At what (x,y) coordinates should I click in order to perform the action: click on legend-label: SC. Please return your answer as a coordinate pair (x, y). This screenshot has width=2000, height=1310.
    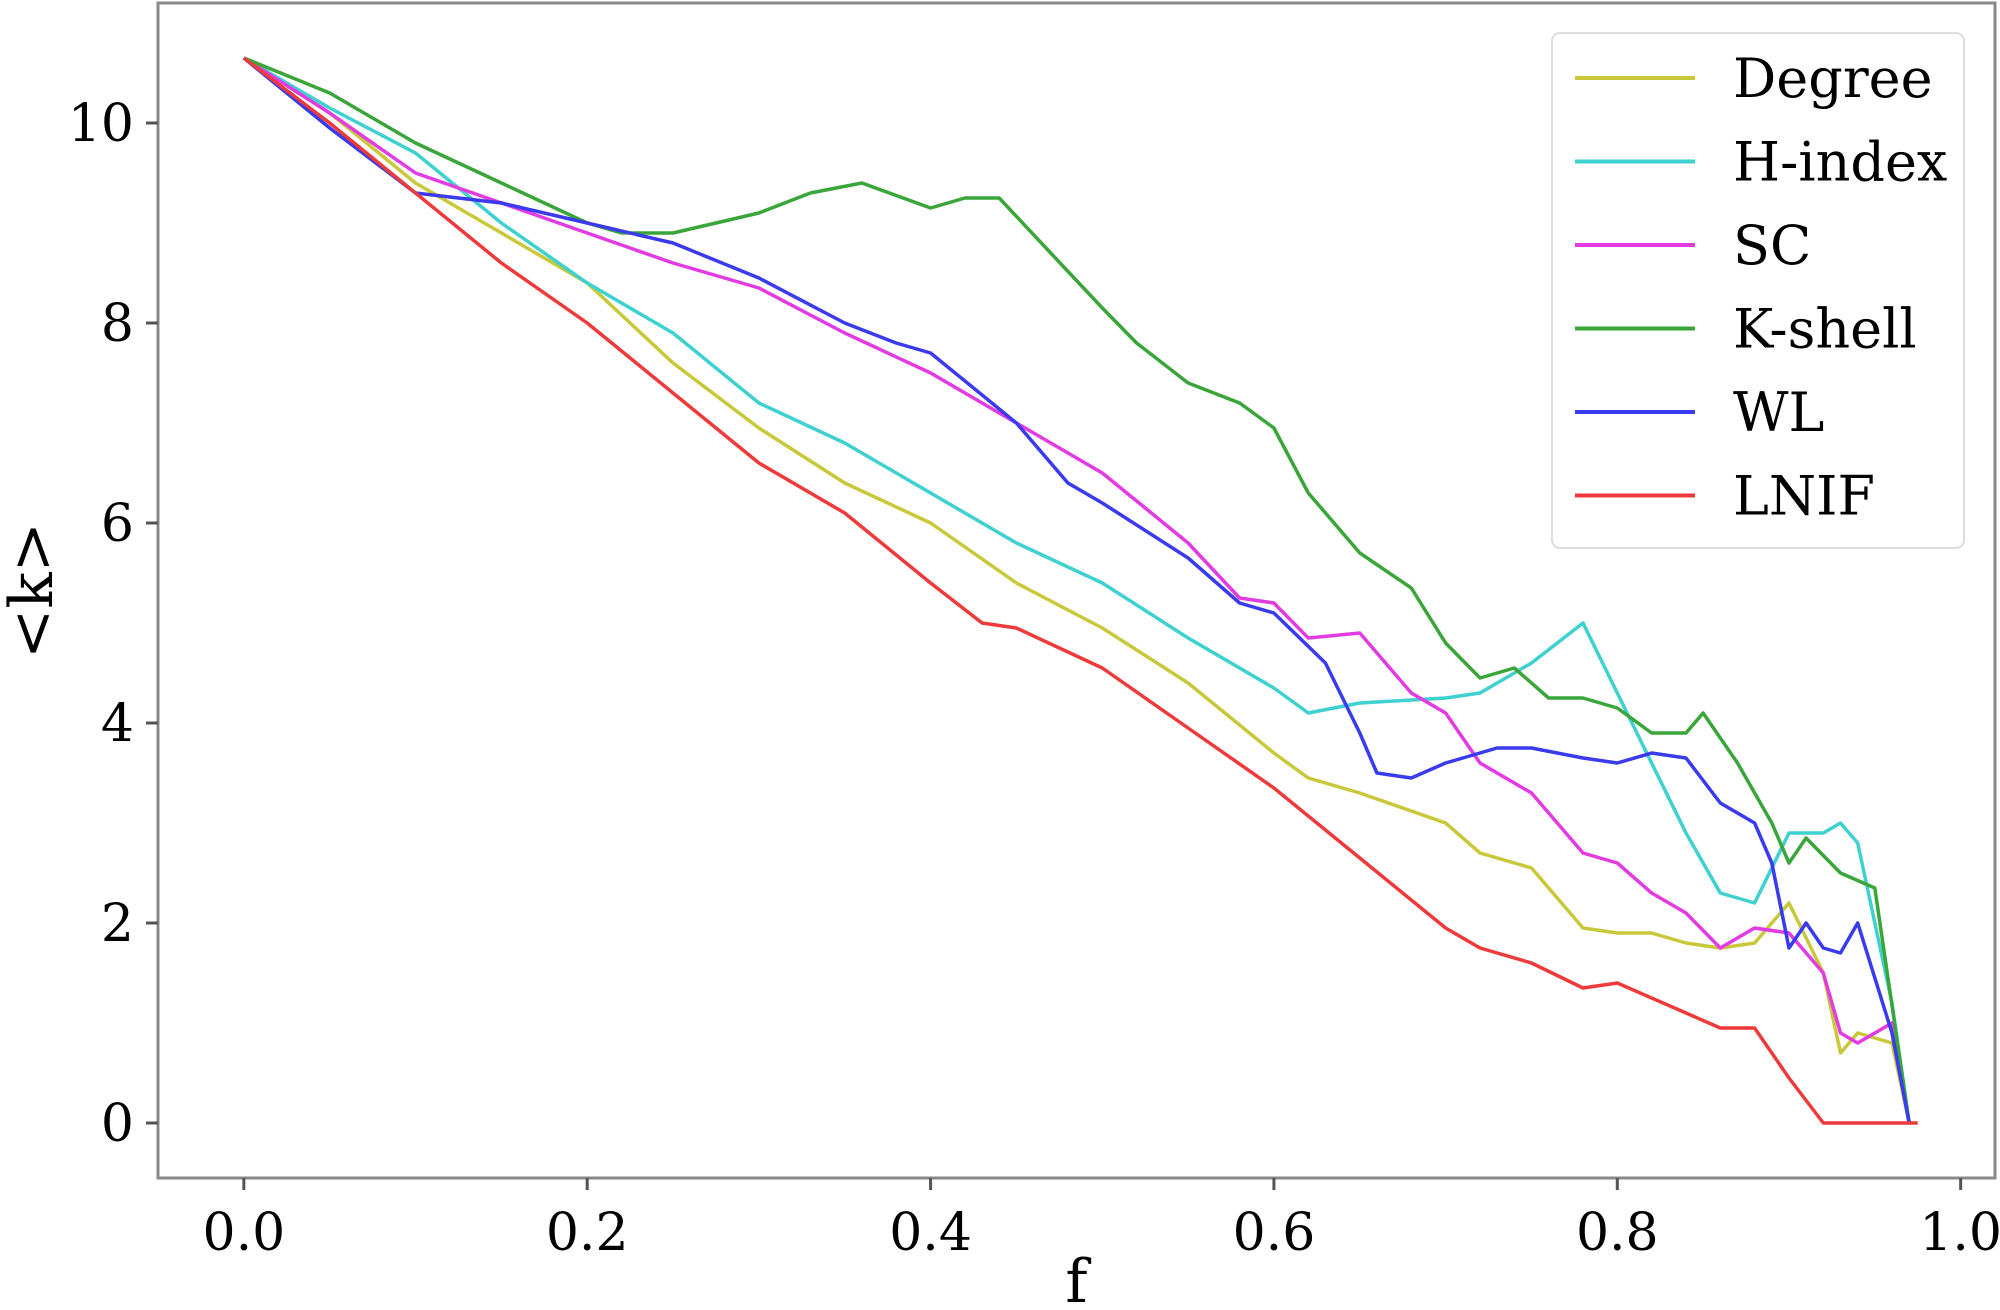
    Looking at the image, I should click on (1772, 245).